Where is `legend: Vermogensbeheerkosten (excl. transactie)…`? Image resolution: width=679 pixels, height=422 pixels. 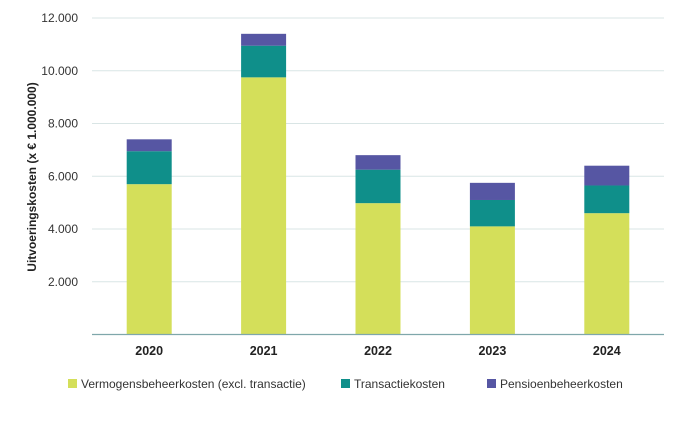 legend: Vermogensbeheerkosten (excl. transactie)… is located at coordinates (345, 384).